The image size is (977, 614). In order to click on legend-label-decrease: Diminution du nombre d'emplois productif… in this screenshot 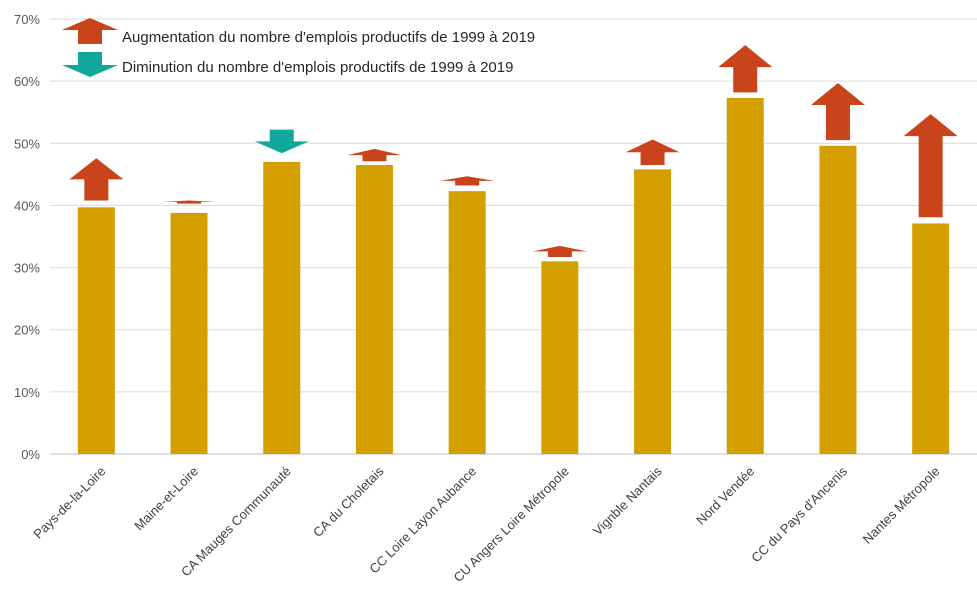, I will do `click(317, 67)`.